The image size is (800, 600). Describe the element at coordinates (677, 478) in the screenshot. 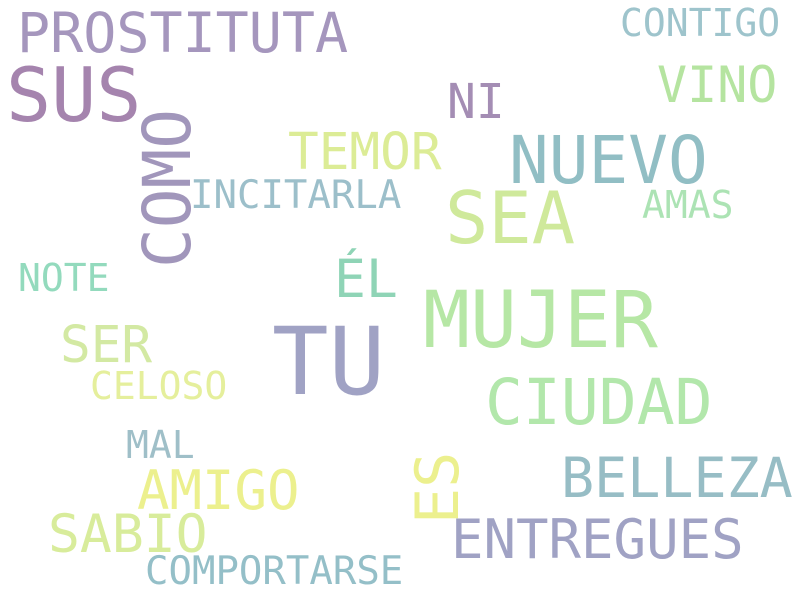

I see `word-belleza: BELLEZA` at that location.